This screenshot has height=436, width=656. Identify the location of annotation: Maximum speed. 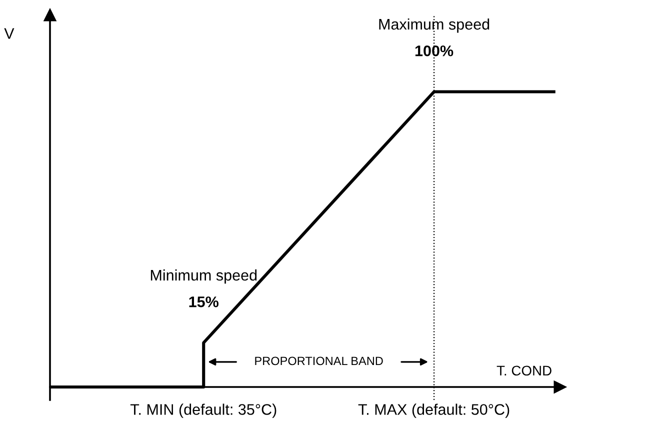
(434, 25).